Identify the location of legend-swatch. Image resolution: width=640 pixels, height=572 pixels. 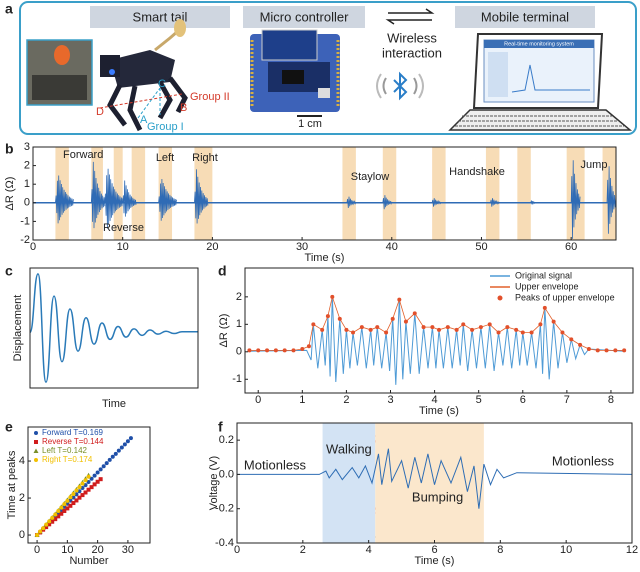
(500, 298).